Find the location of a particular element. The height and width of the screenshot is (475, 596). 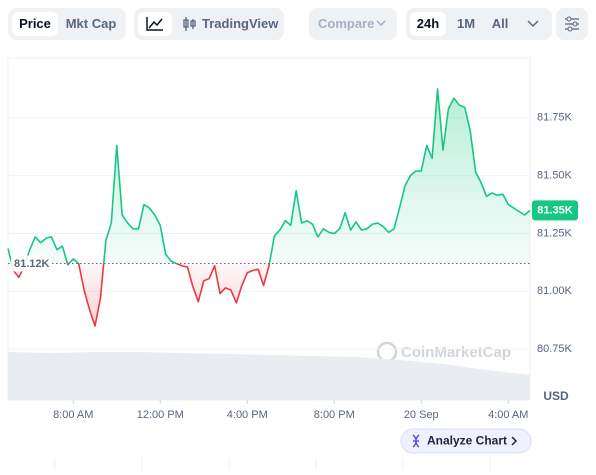

analyze-chevron is located at coordinates (514, 441).